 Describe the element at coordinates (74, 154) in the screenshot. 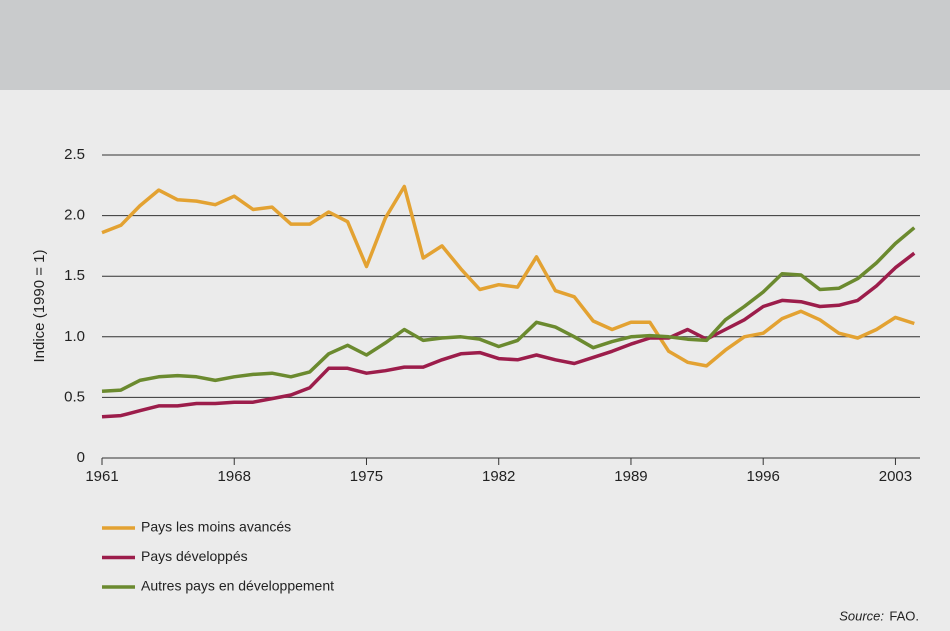

I see `y-tick-label: 2.5` at that location.